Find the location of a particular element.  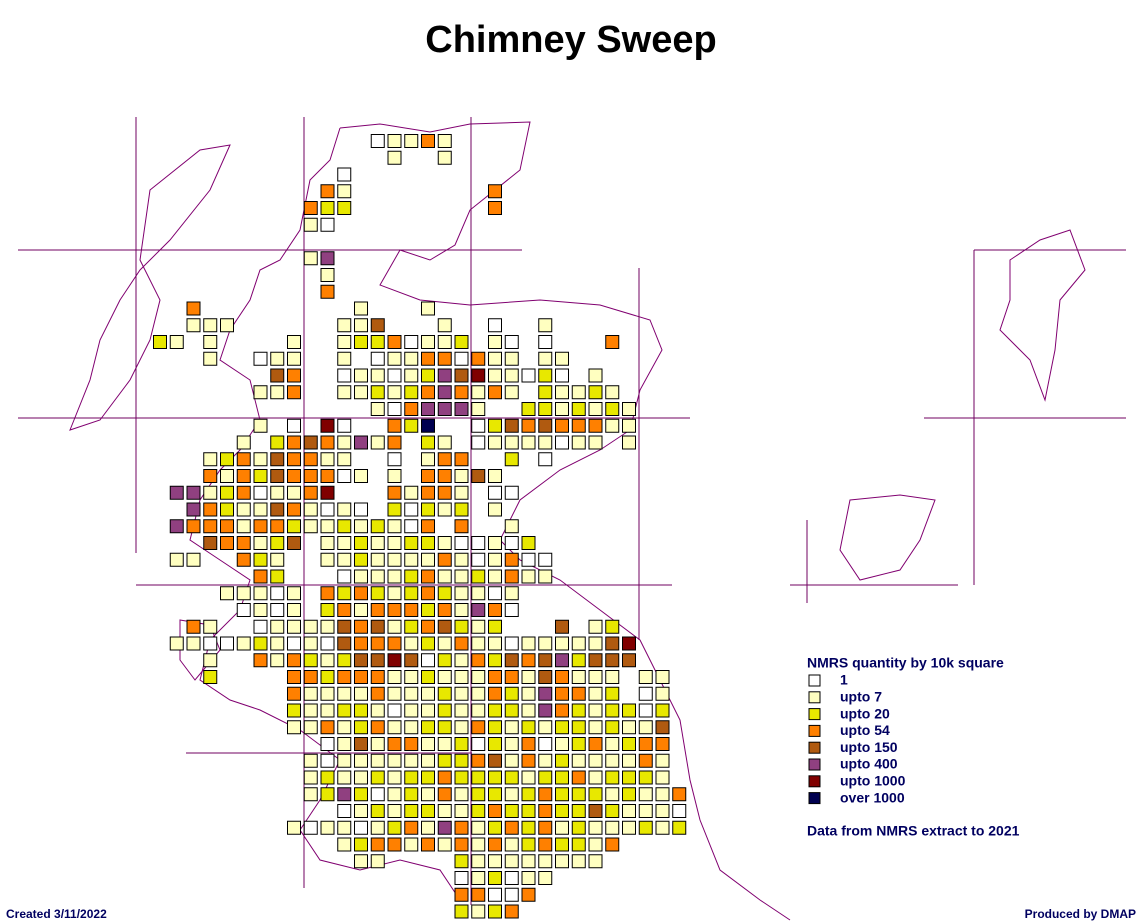

note: Data from NMRS extract to 2021 is located at coordinates (913, 831).